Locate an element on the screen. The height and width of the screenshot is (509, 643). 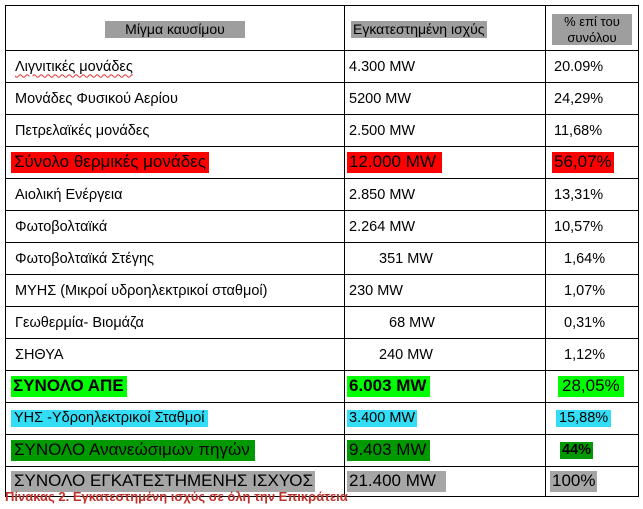
power-value: 4.300 MW is located at coordinates (382, 66).